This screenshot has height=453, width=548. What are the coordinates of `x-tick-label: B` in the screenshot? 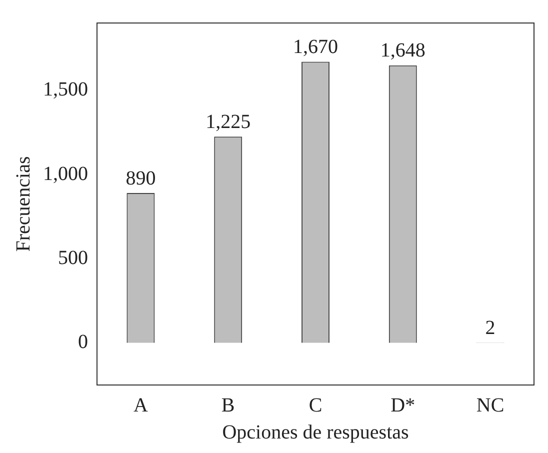 It's located at (228, 405).